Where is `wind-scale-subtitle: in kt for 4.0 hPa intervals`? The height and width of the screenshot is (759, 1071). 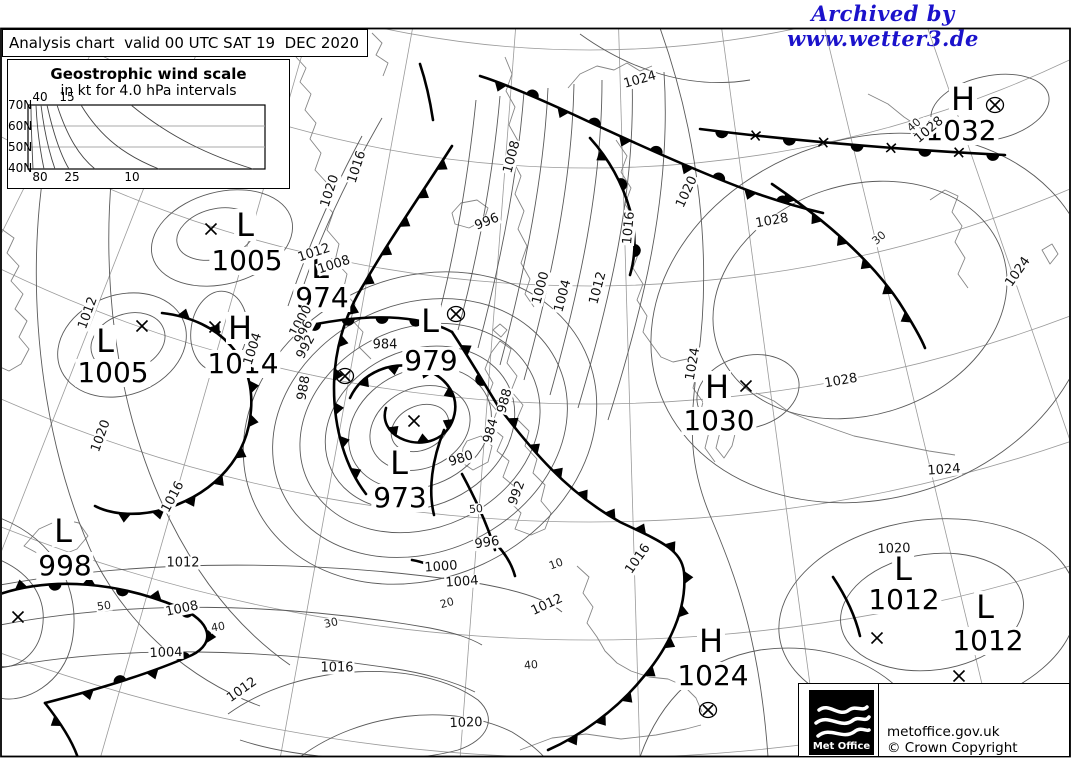
wind-scale-subtitle: in kt for 4.0 hPa intervals is located at coordinates (148, 91).